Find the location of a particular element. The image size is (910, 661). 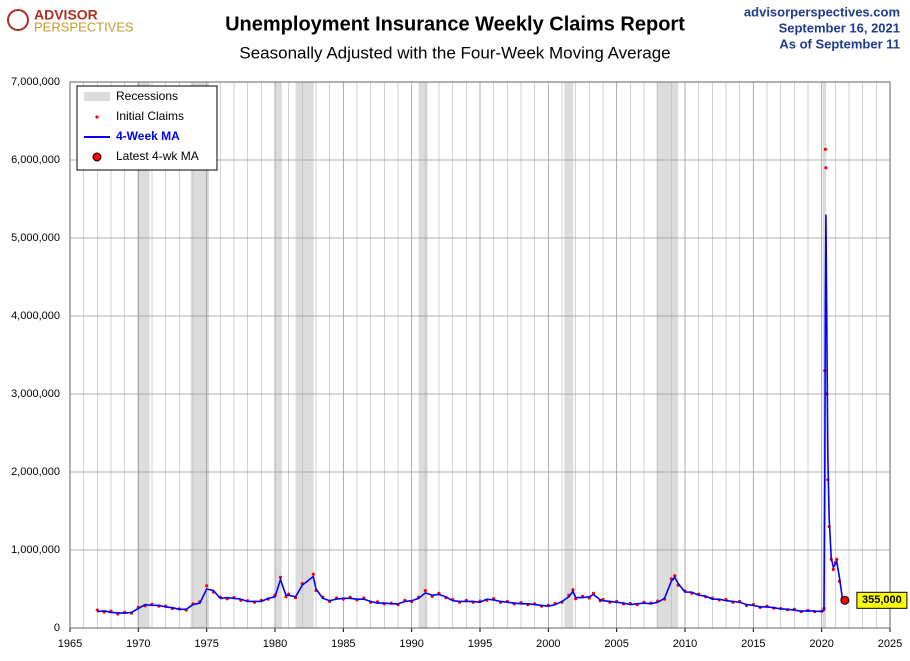

site: advisorperspectives.com is located at coordinates (822, 11).